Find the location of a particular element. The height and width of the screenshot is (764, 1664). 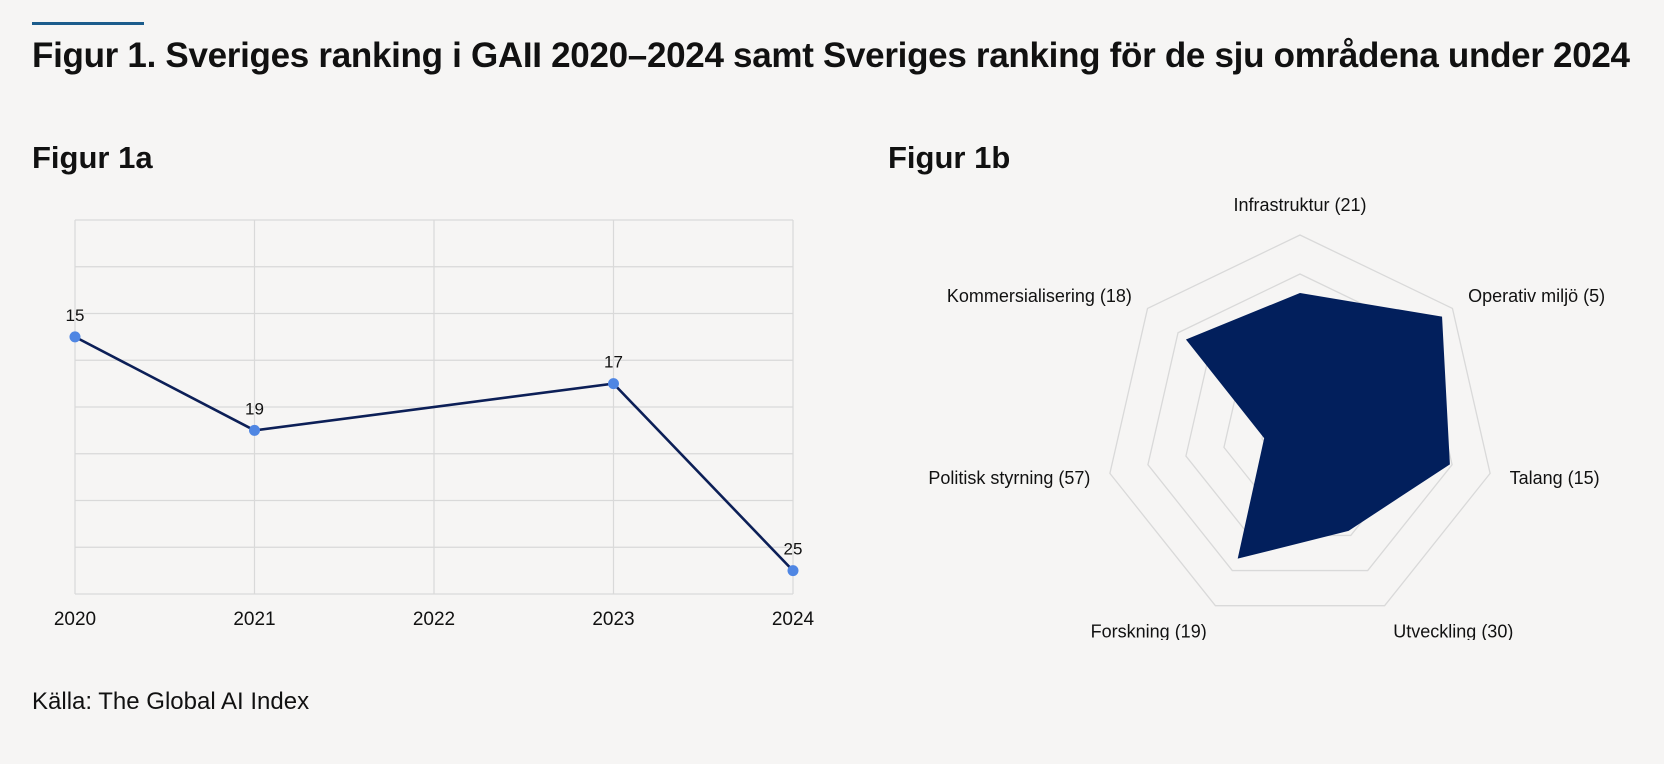

radar-grid-ring is located at coordinates (1300, 420).